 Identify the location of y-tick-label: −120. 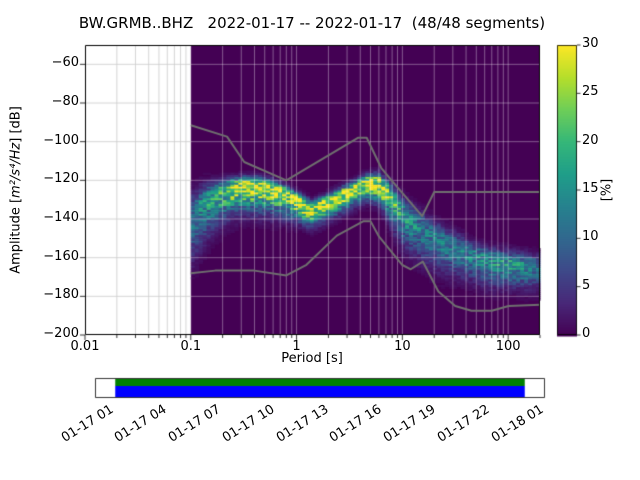
(61, 179).